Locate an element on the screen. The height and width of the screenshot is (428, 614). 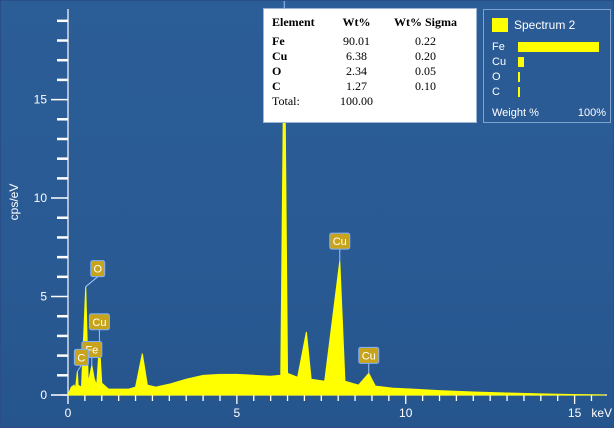
table-row: Cu 6.38 0.20 is located at coordinates (370, 56).